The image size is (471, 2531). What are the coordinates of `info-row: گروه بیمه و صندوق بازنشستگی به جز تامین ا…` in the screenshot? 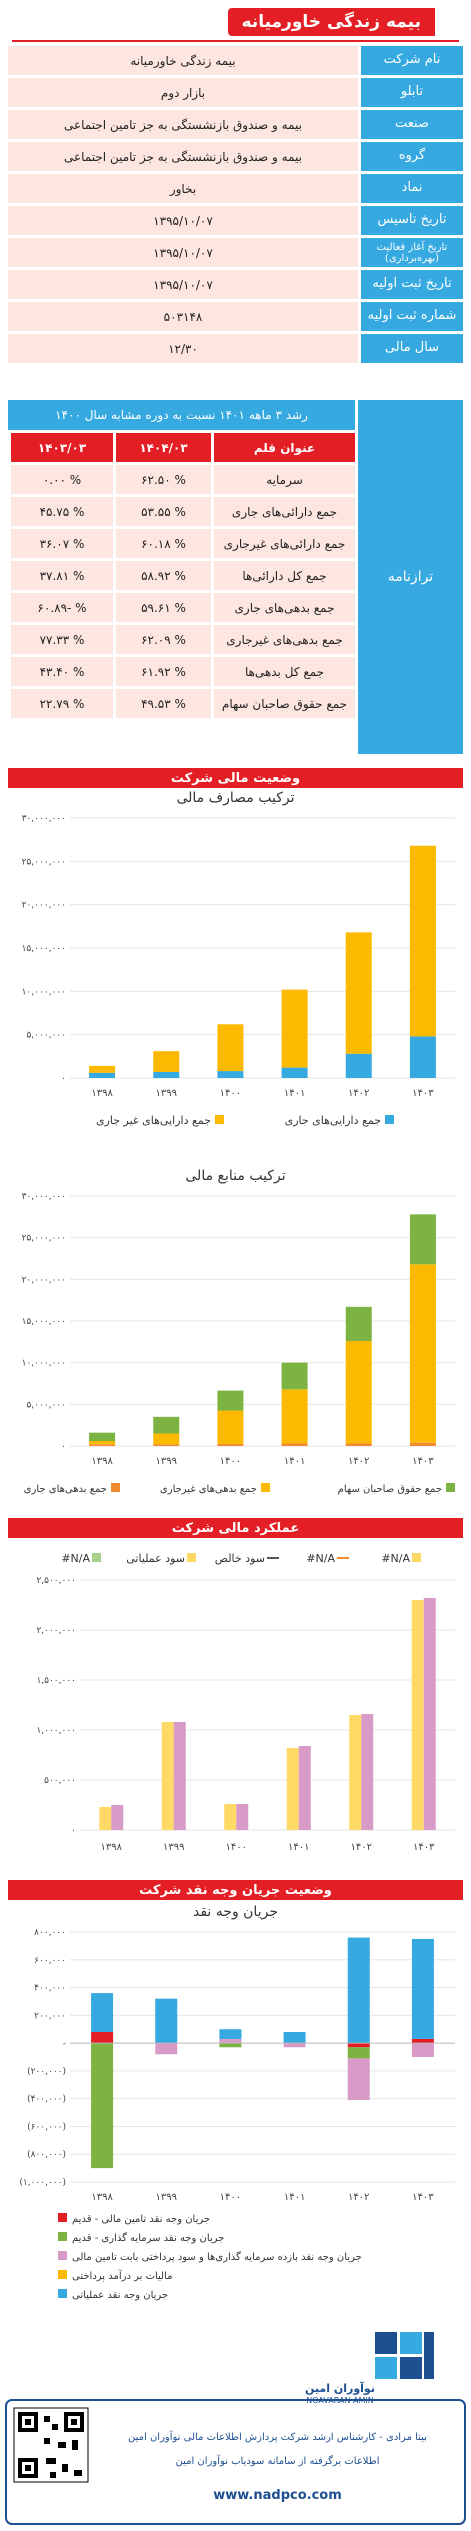 It's located at (235, 156).